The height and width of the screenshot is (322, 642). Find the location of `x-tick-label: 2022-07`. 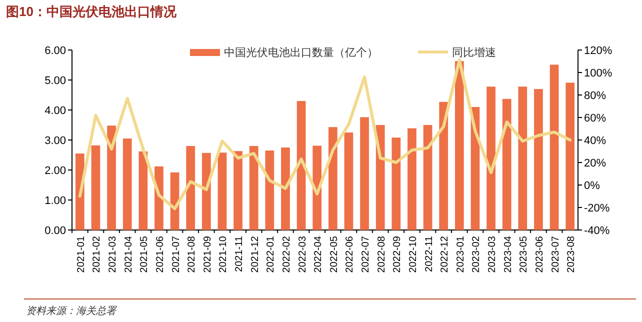

x-tick-label: 2022-07 is located at coordinates (366, 254).